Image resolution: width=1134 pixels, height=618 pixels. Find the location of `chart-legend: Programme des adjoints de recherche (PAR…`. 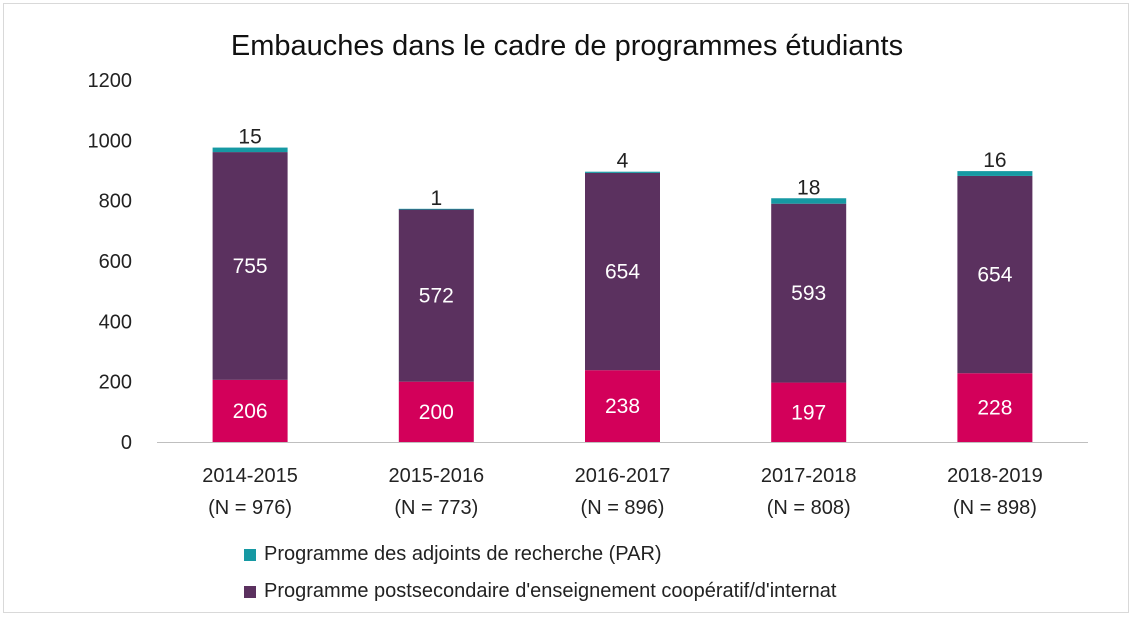

chart-legend: Programme des adjoints de recherche (PAR… is located at coordinates (540, 573).